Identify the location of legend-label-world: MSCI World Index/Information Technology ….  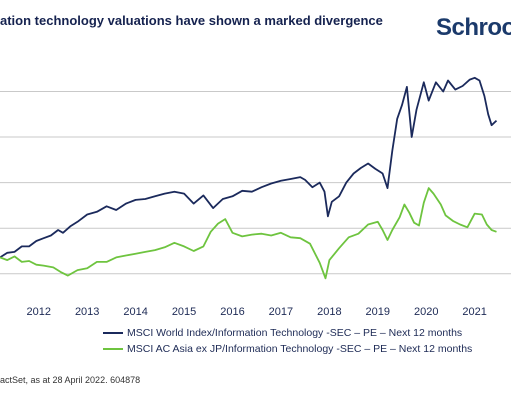
(295, 333).